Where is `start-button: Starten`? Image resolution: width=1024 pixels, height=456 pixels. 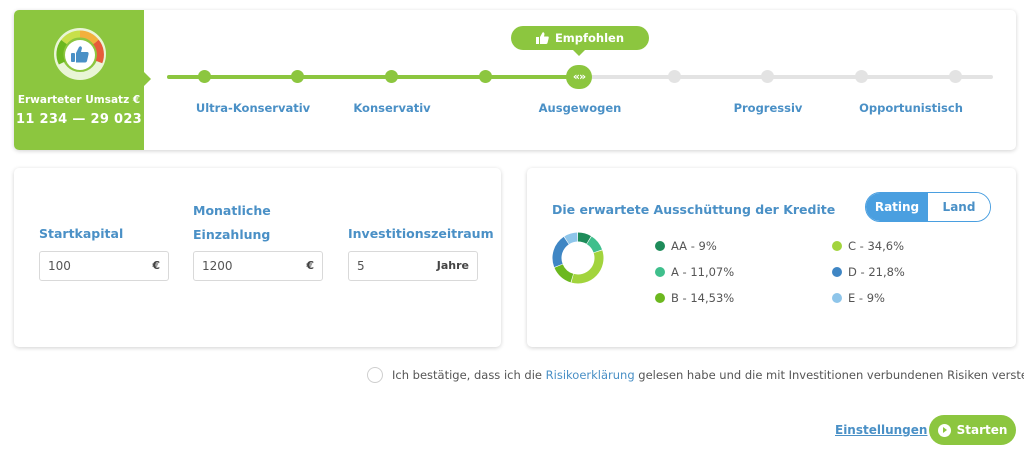
start-button: Starten is located at coordinates (972, 430).